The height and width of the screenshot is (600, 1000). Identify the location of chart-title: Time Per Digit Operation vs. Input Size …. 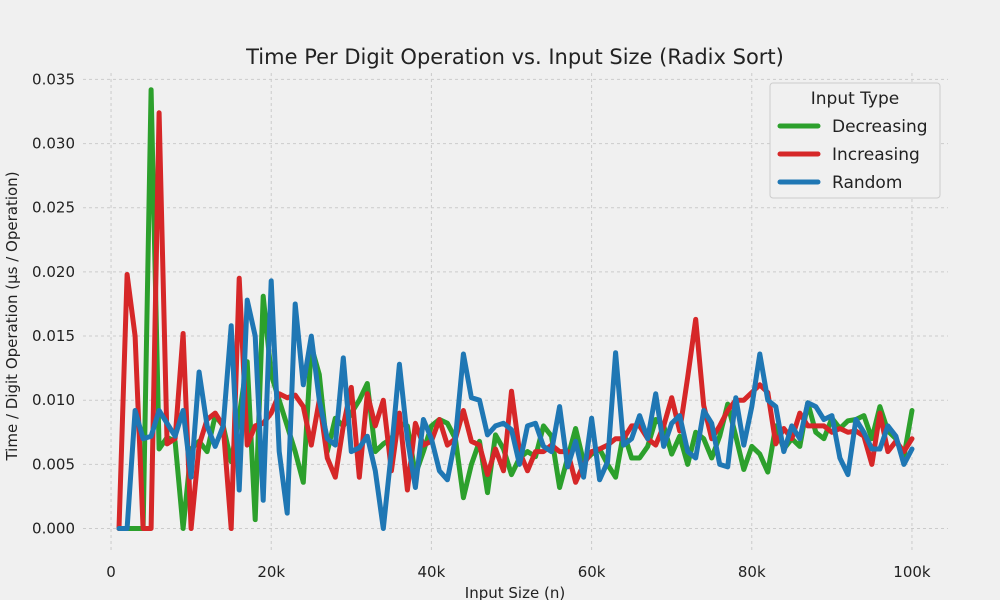
(514, 57).